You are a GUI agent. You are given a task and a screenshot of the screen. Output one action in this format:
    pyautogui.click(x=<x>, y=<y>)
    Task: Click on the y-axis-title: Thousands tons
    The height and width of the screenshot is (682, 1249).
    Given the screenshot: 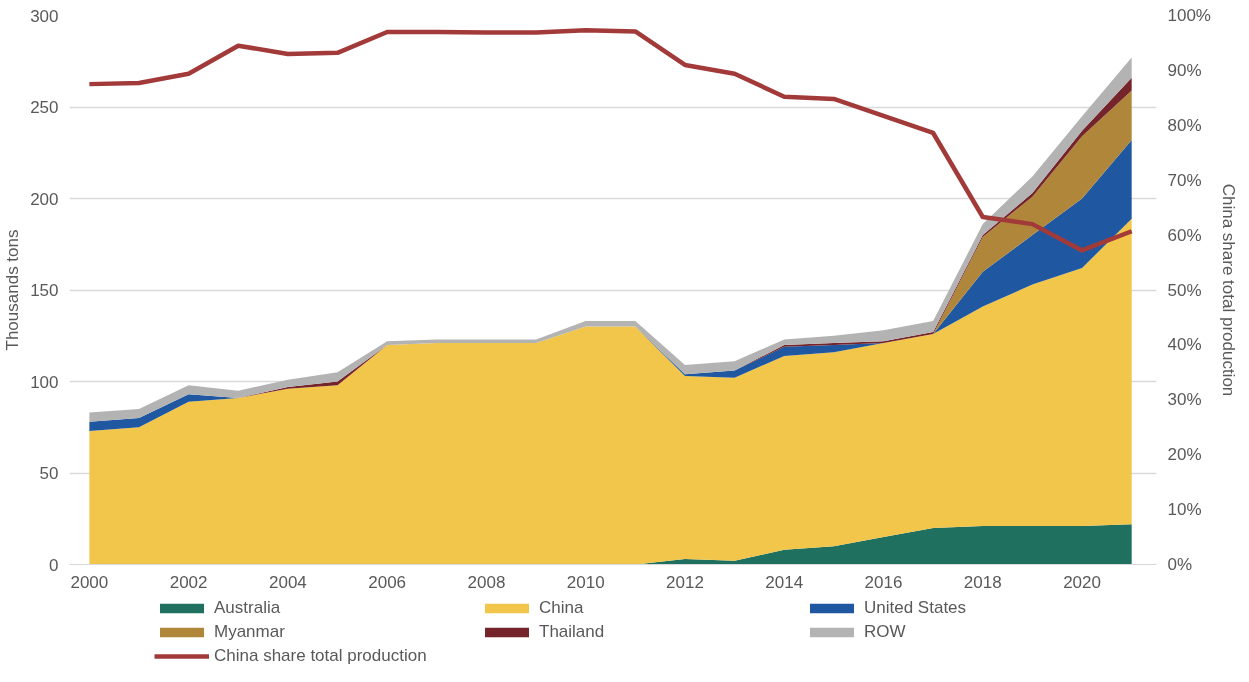 What is the action you would take?
    pyautogui.click(x=13, y=290)
    